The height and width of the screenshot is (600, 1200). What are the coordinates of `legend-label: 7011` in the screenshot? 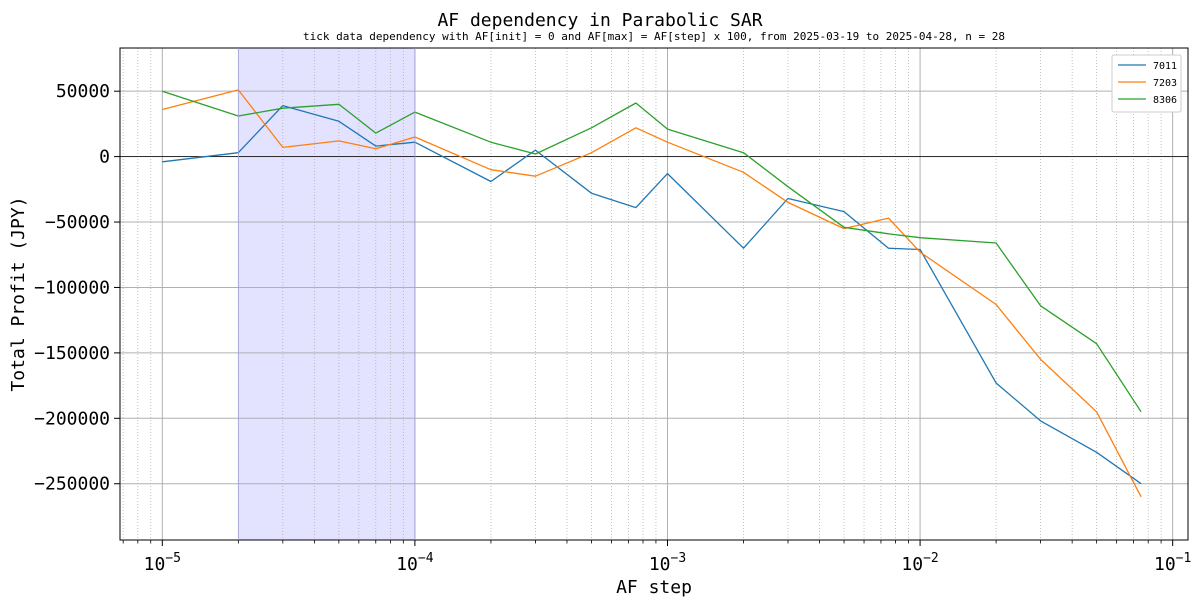 It's located at (1165, 66).